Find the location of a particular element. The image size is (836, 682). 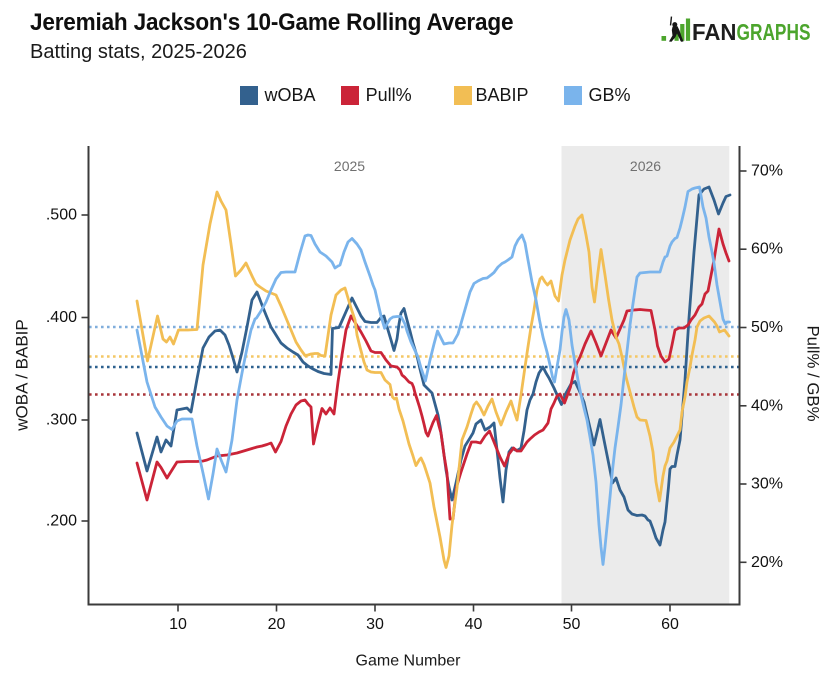

svg-text: 50% is located at coordinates (767, 327).